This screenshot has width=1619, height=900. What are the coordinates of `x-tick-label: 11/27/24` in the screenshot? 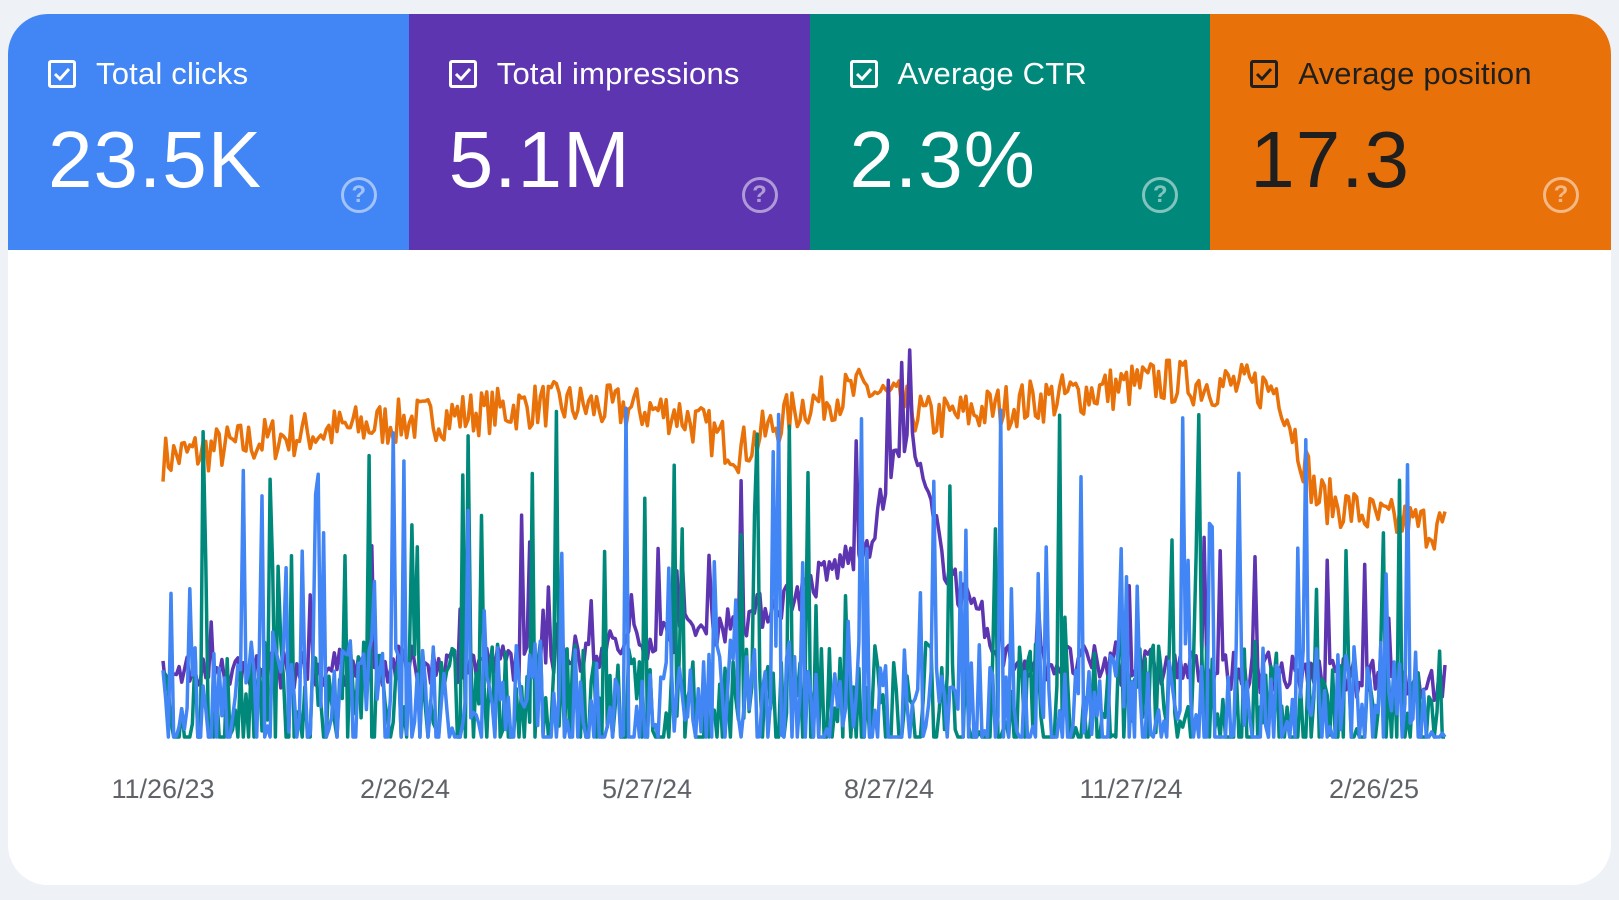 It's located at (1130, 789).